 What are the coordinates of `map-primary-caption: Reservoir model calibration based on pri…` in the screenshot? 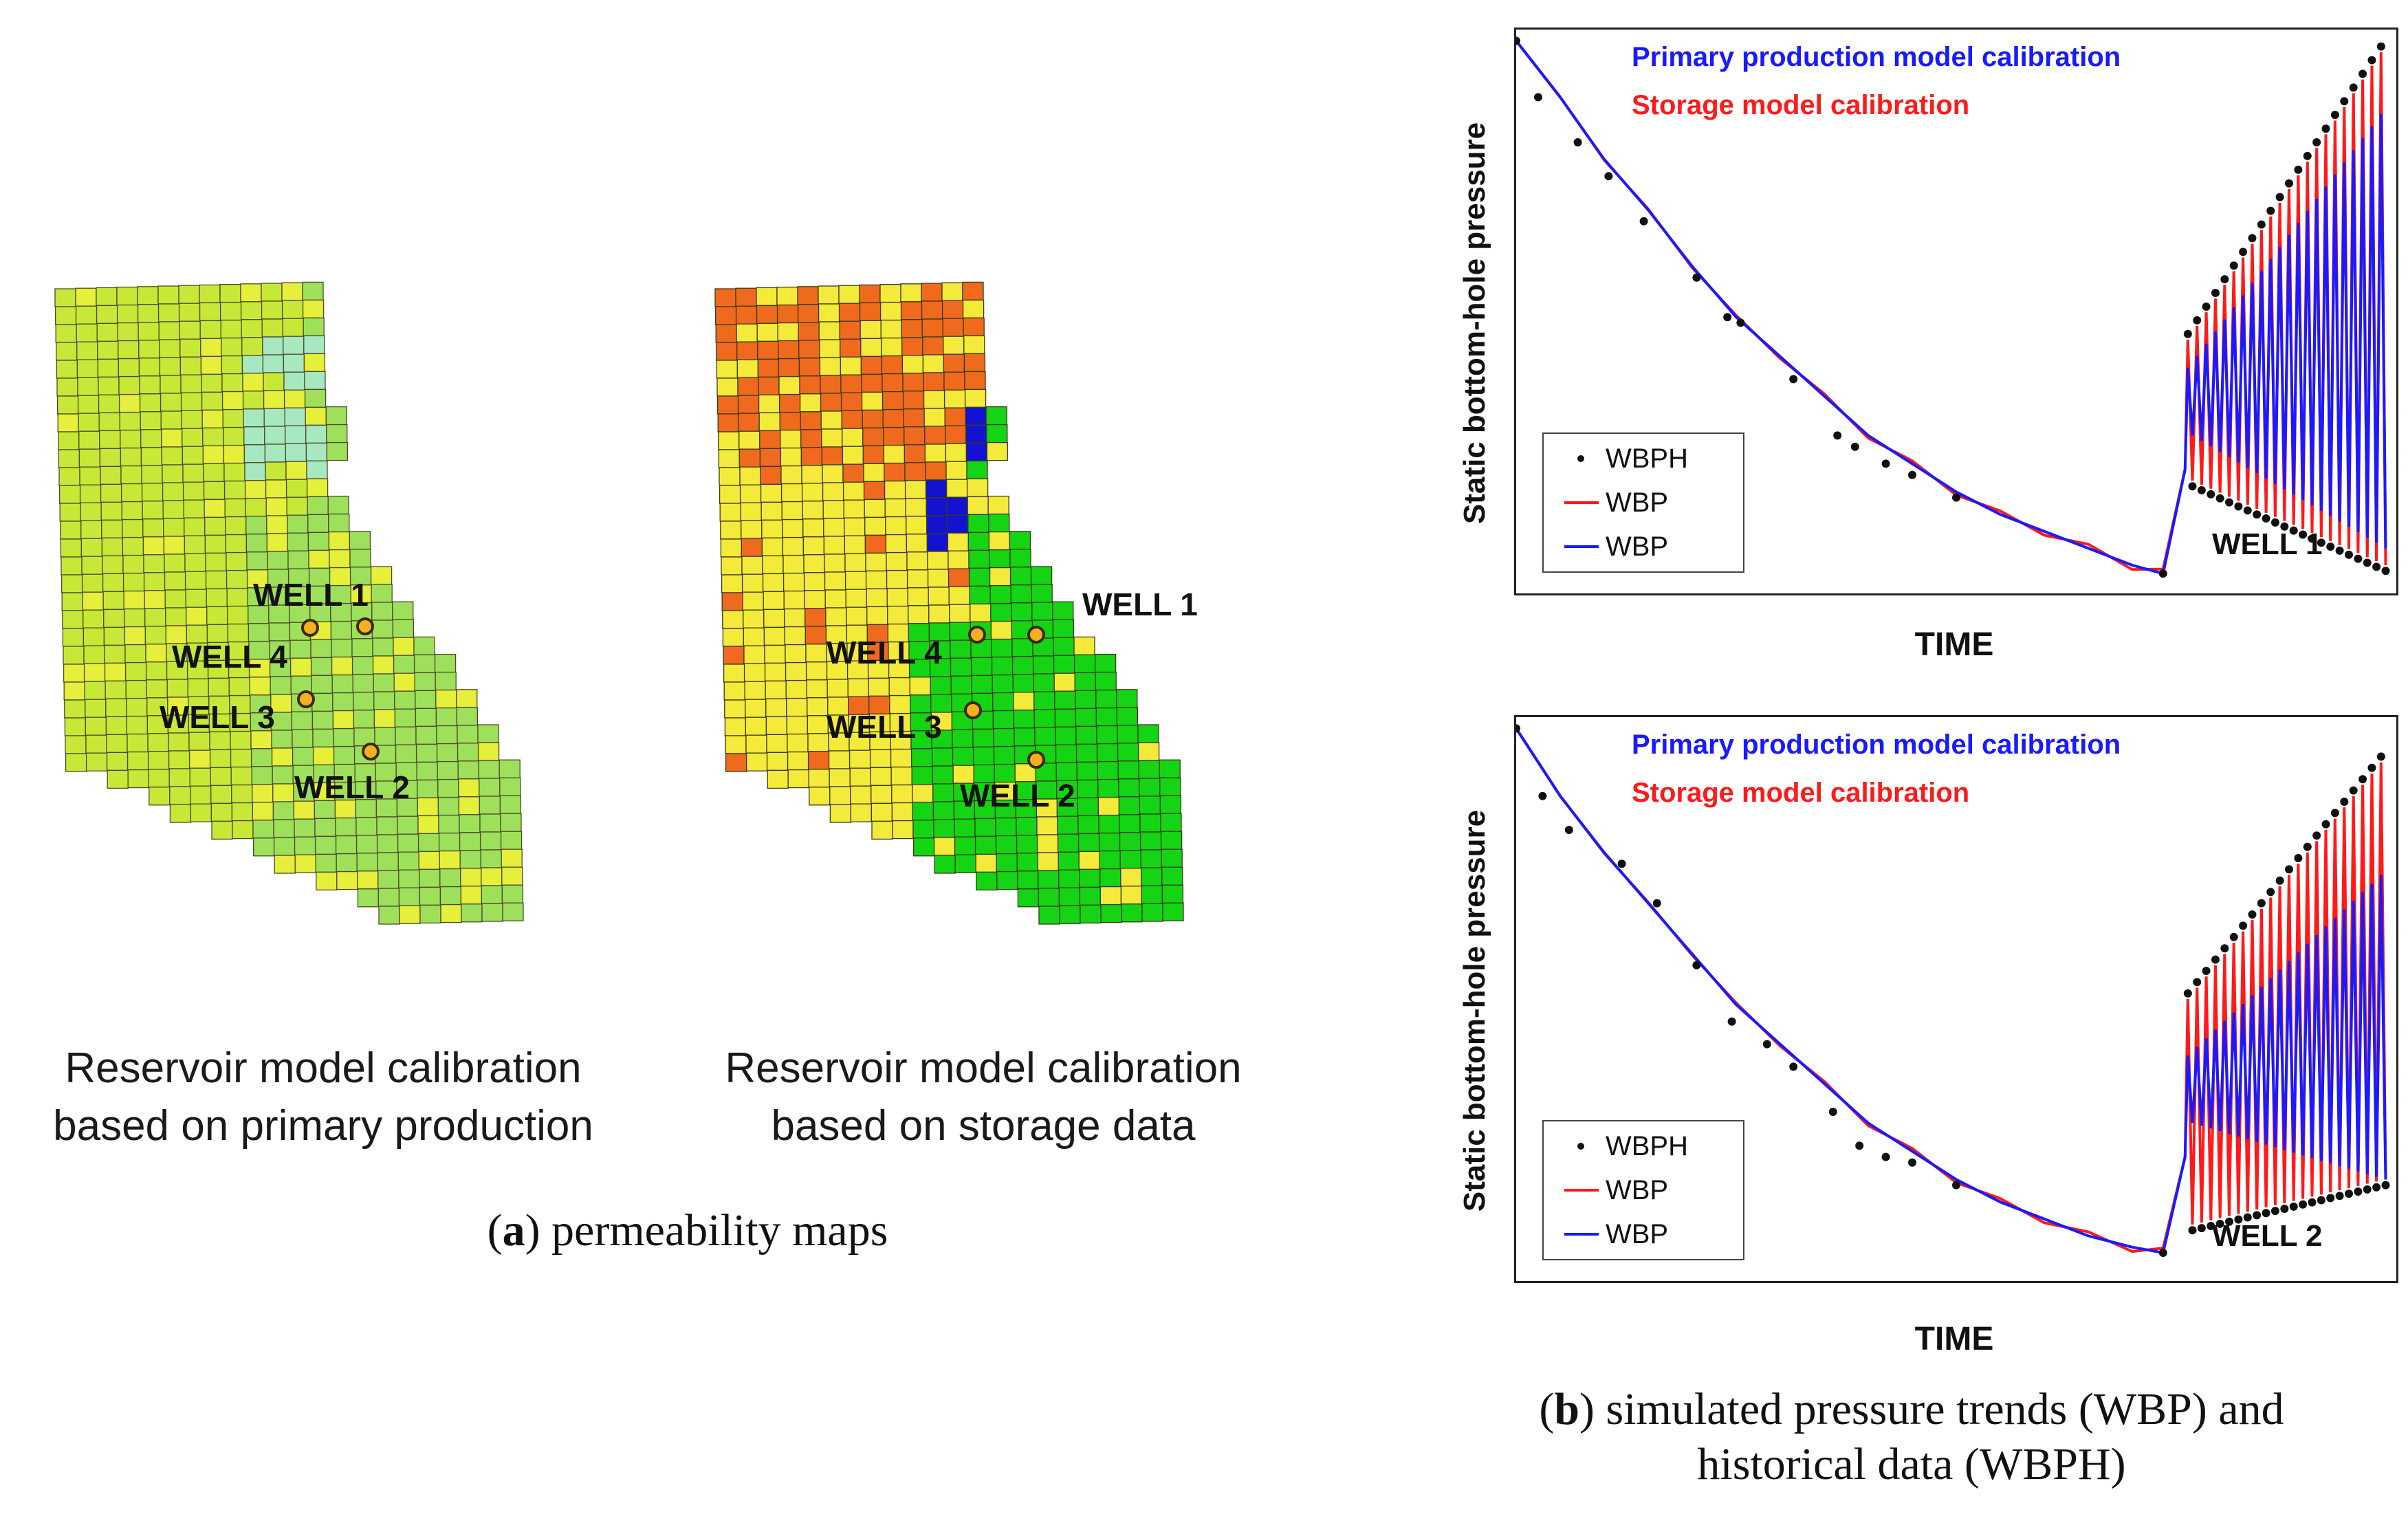 It's located at (323, 1097).